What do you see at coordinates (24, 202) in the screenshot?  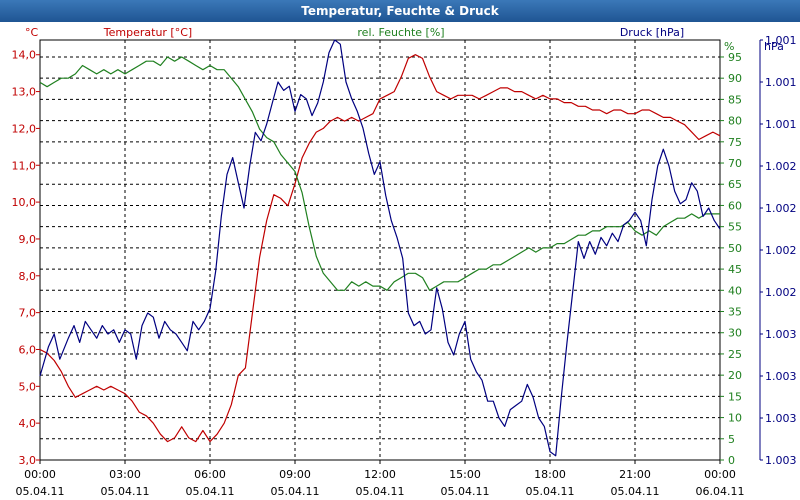 I see `temperature-tick-label: 10,0` at bounding box center [24, 202].